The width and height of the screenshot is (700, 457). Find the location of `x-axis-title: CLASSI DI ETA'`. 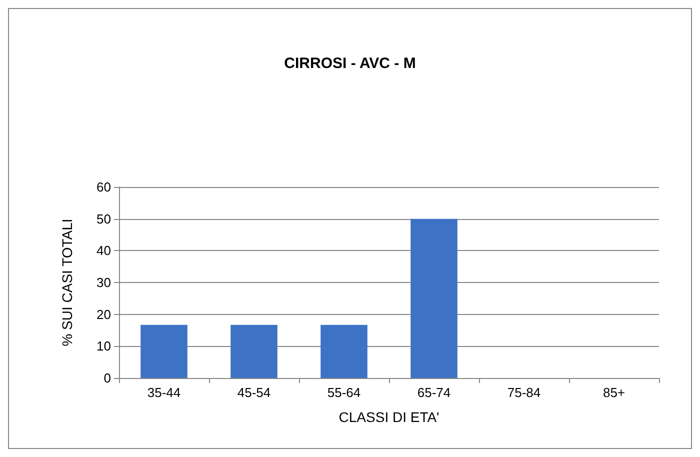

x-axis-title: CLASSI DI ETA' is located at coordinates (389, 417).